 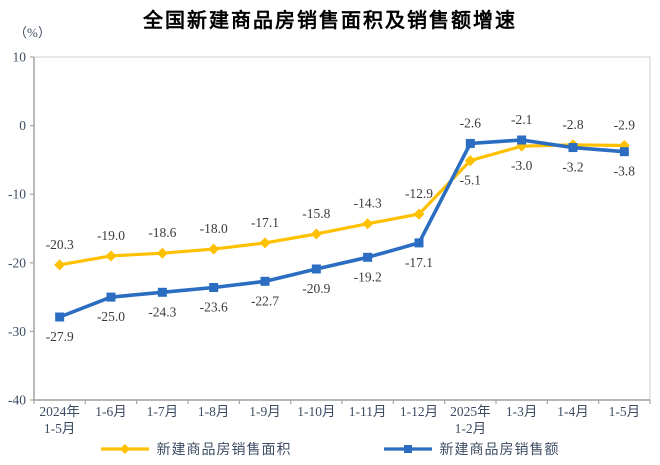 What do you see at coordinates (265, 300) in the screenshot?
I see `data-label: -22.7` at bounding box center [265, 300].